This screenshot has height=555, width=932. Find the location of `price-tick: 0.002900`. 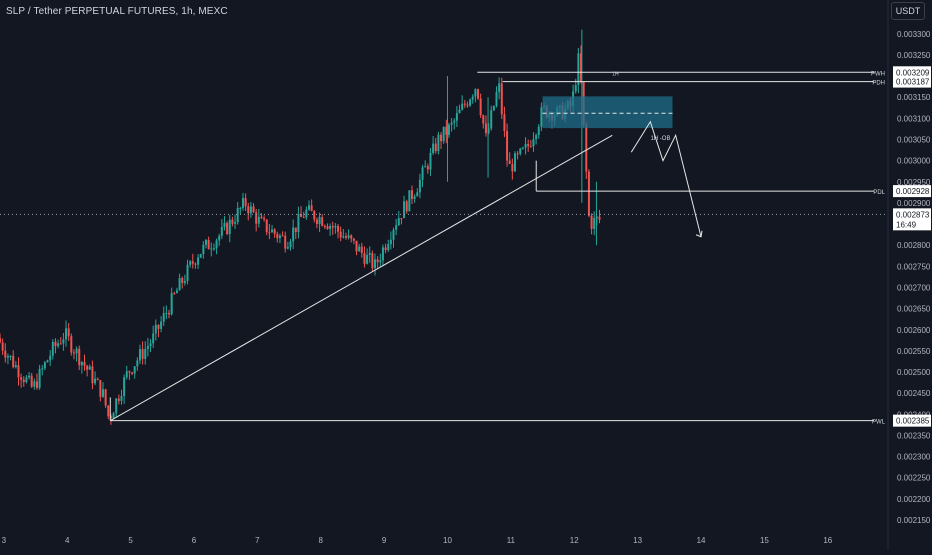

price-tick: 0.002900 is located at coordinates (914, 203).